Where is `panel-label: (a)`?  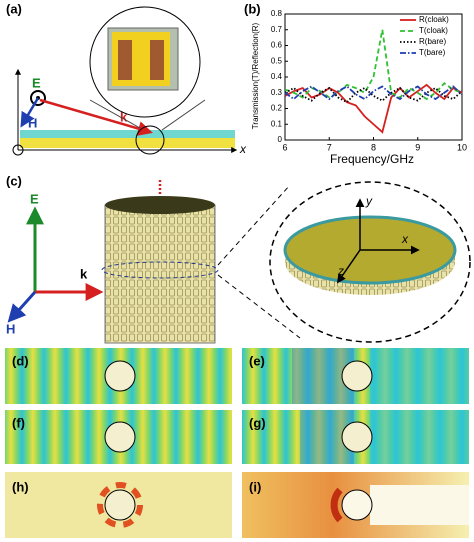
panel-label: (a) is located at coordinates (14, 8).